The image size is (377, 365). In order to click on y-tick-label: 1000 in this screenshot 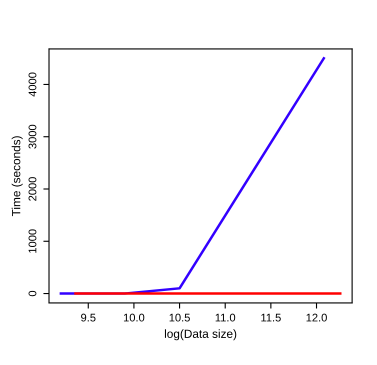, I will do `click(32, 241)`.